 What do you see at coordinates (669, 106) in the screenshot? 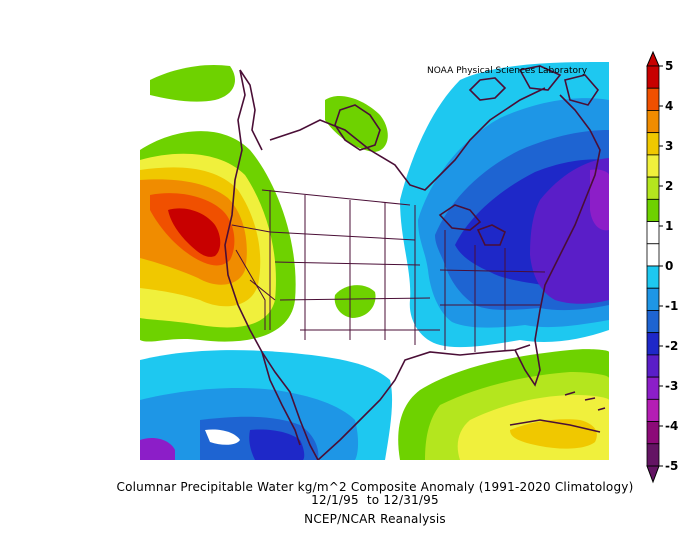
I see `colorbar-label: 4` at bounding box center [669, 106].